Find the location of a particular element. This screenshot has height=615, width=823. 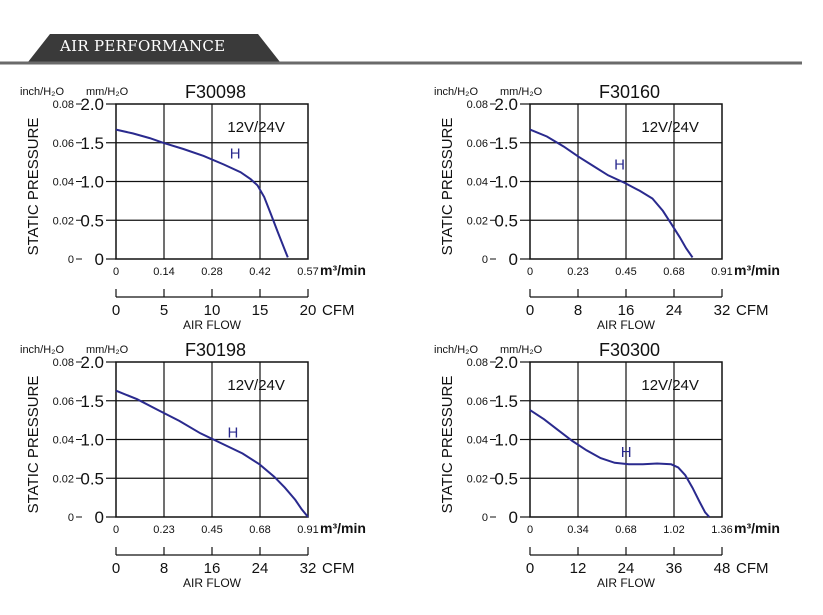

x-tick-label-m3: 1.02 is located at coordinates (673, 530).